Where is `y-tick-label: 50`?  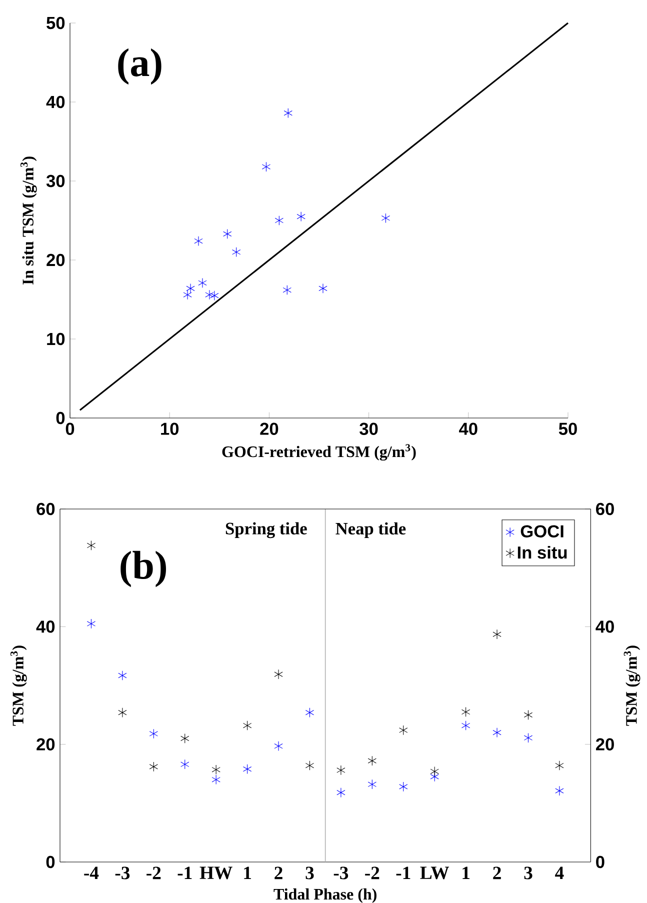
y-tick-label: 50 is located at coordinates (55, 23).